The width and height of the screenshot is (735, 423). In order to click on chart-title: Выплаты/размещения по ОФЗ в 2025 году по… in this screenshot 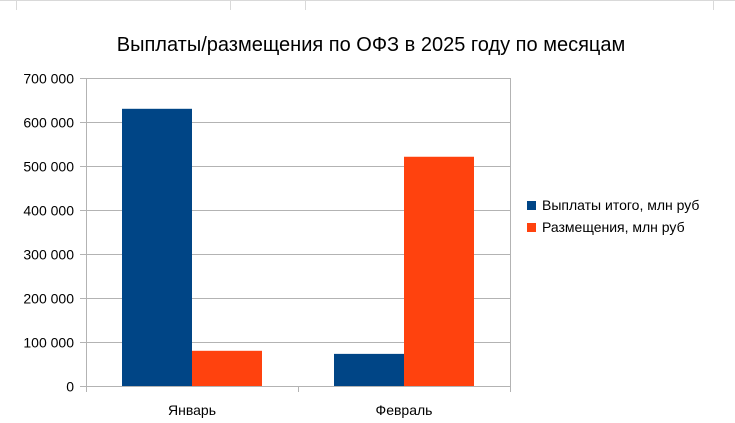, I will do `click(371, 45)`.